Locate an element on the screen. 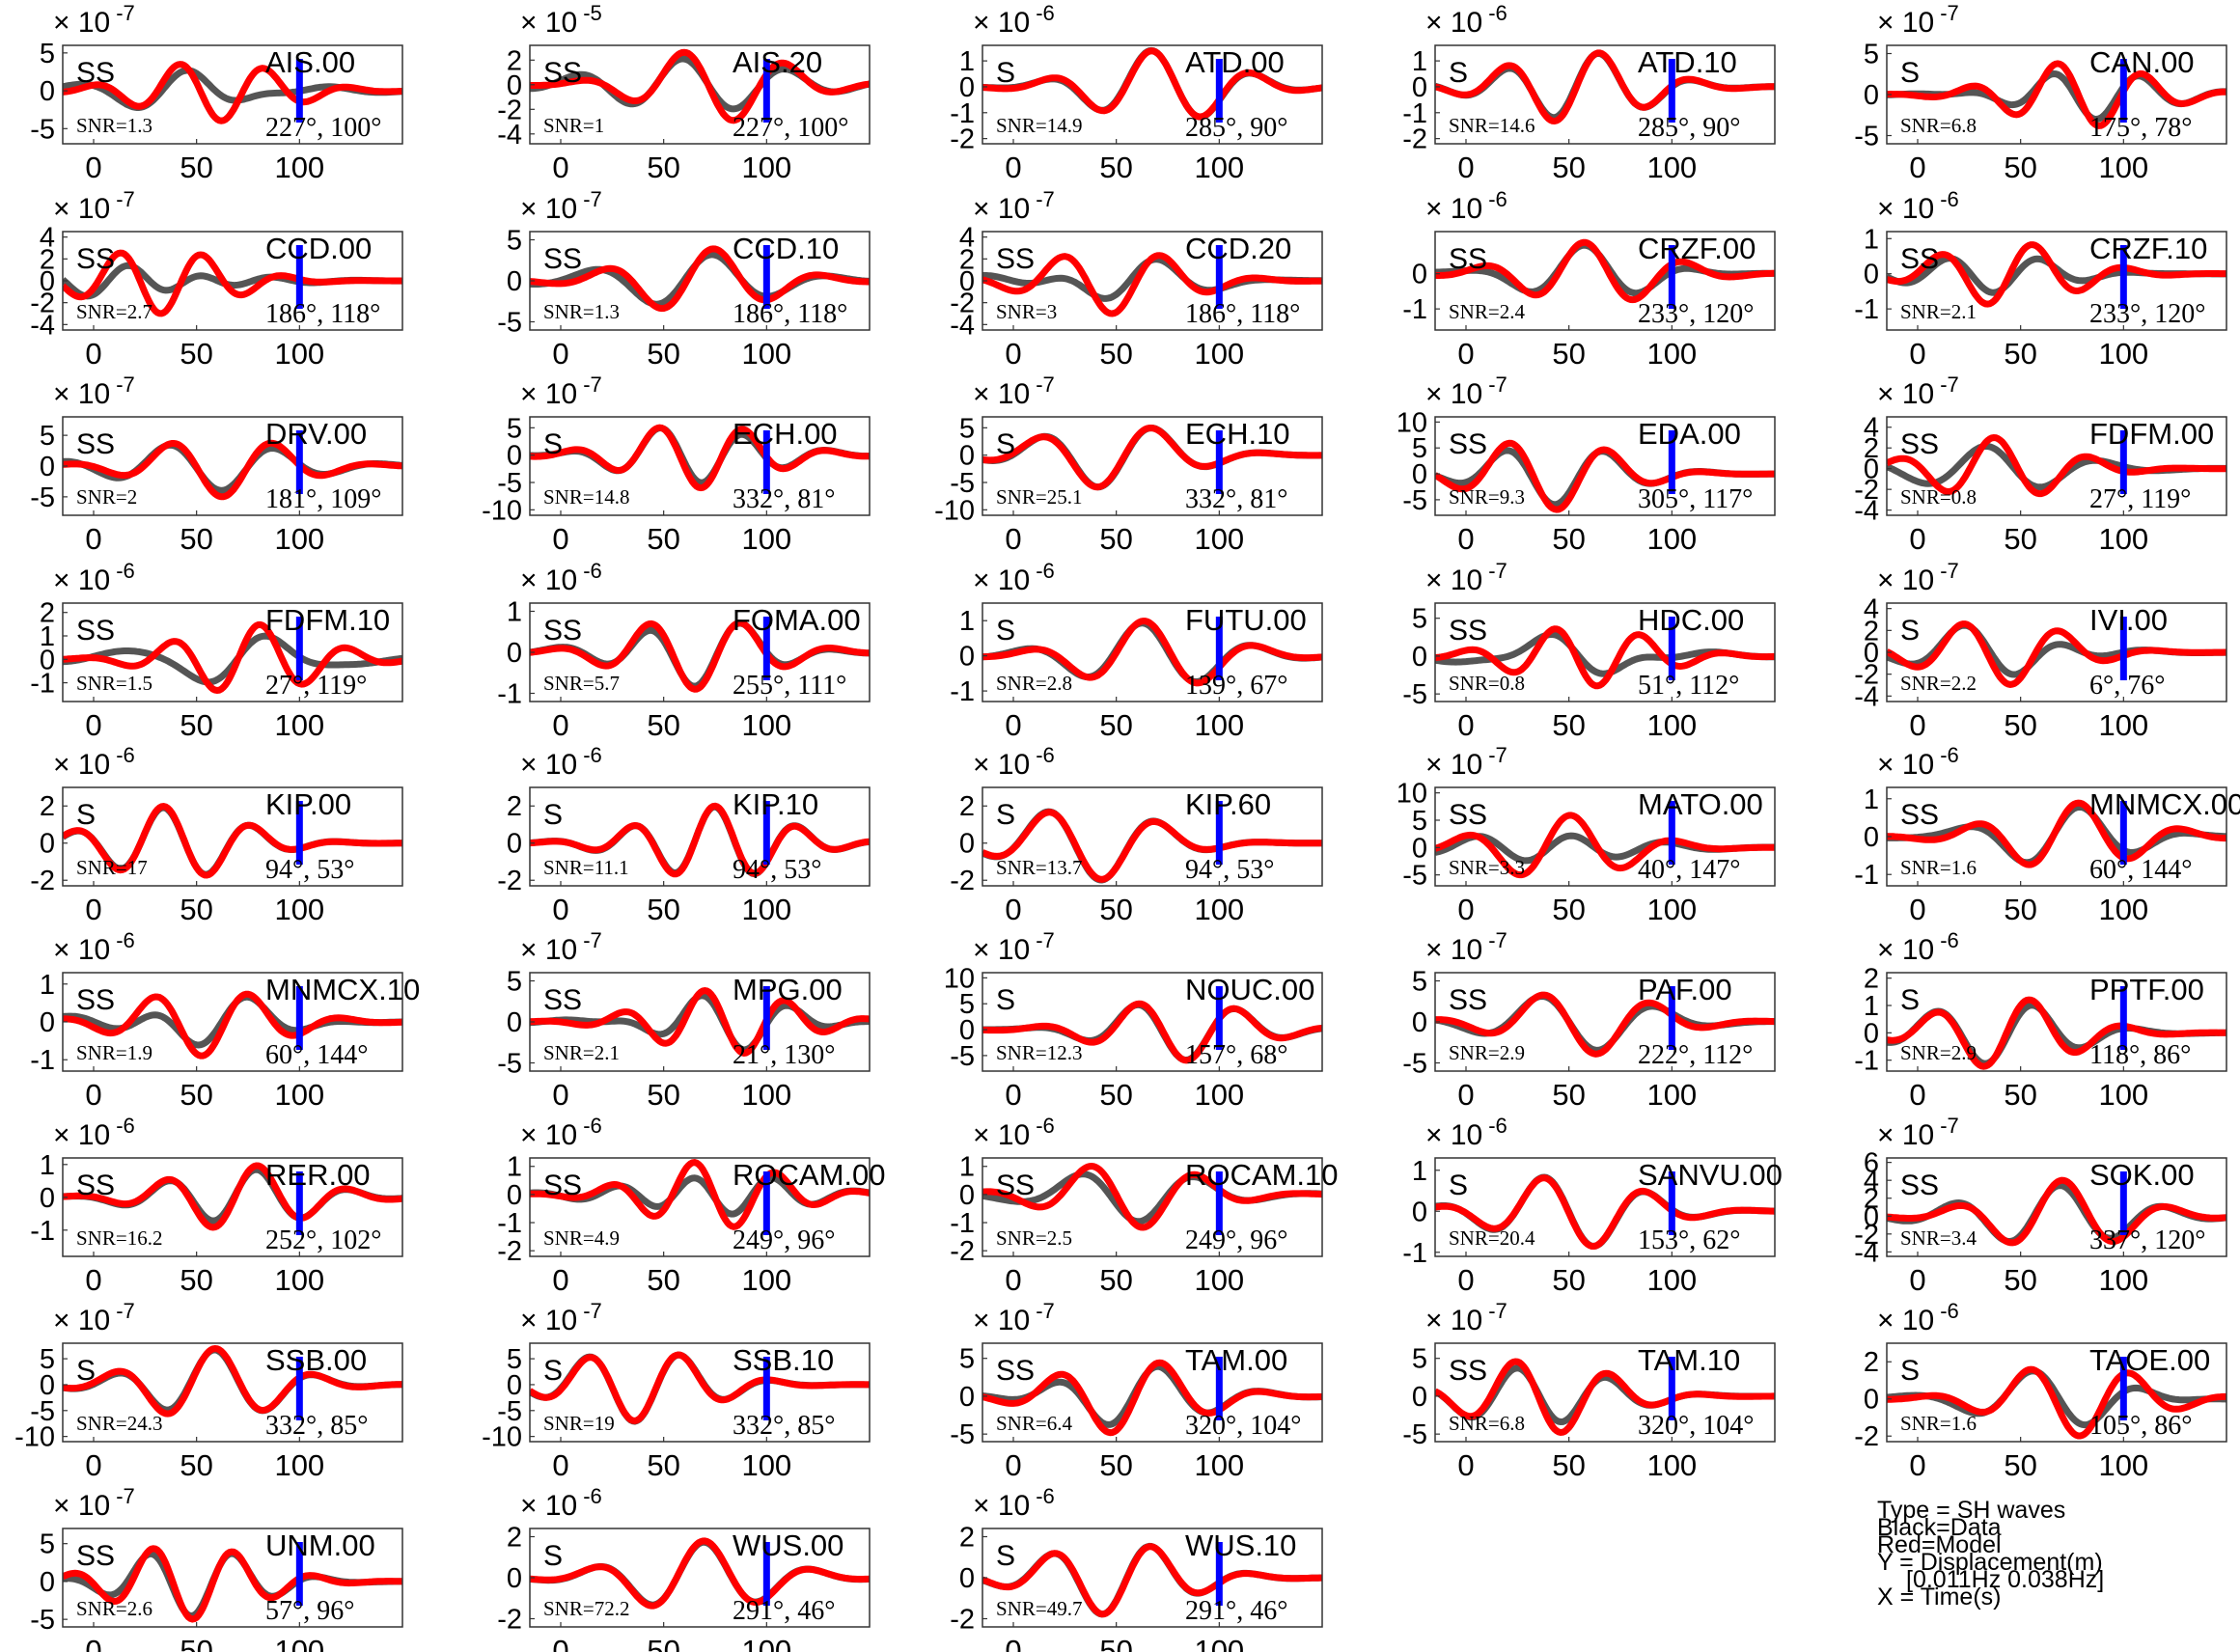 The height and width of the screenshot is (1652, 2240). angles-label: 227°, 100° is located at coordinates (323, 128).